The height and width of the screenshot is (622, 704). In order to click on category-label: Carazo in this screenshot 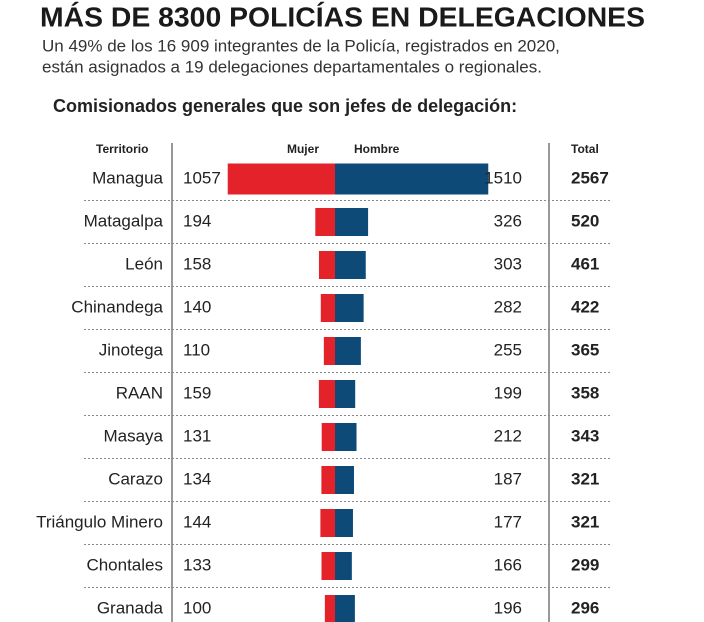, I will do `click(135, 478)`.